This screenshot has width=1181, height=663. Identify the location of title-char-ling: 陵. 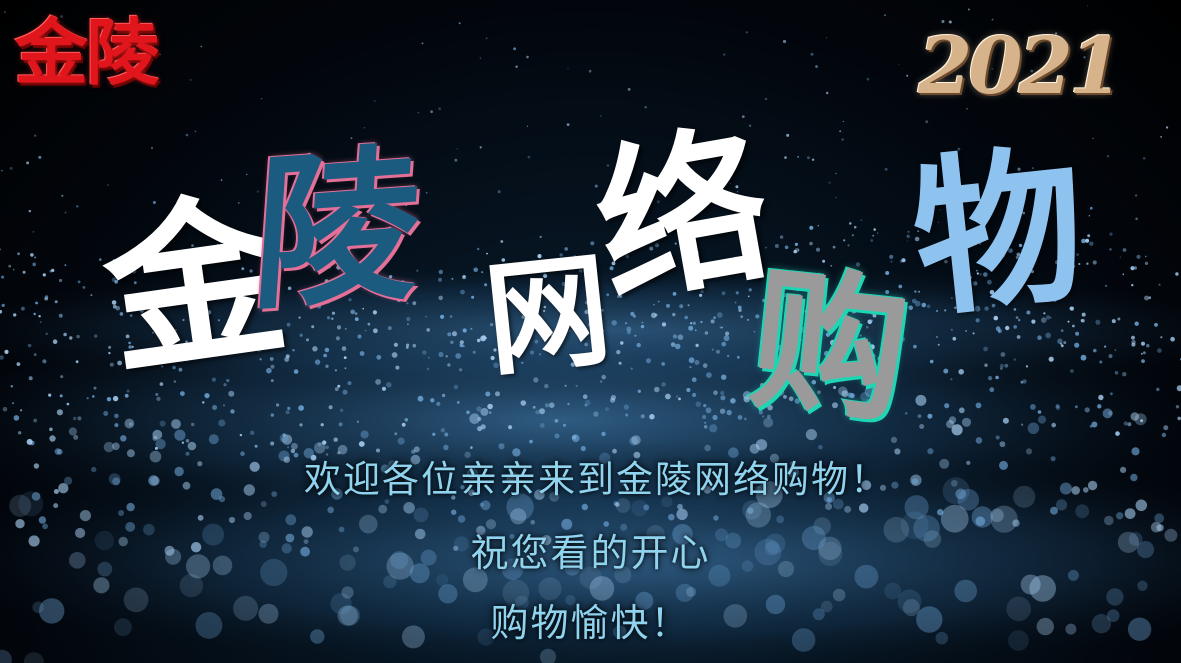
(337, 230).